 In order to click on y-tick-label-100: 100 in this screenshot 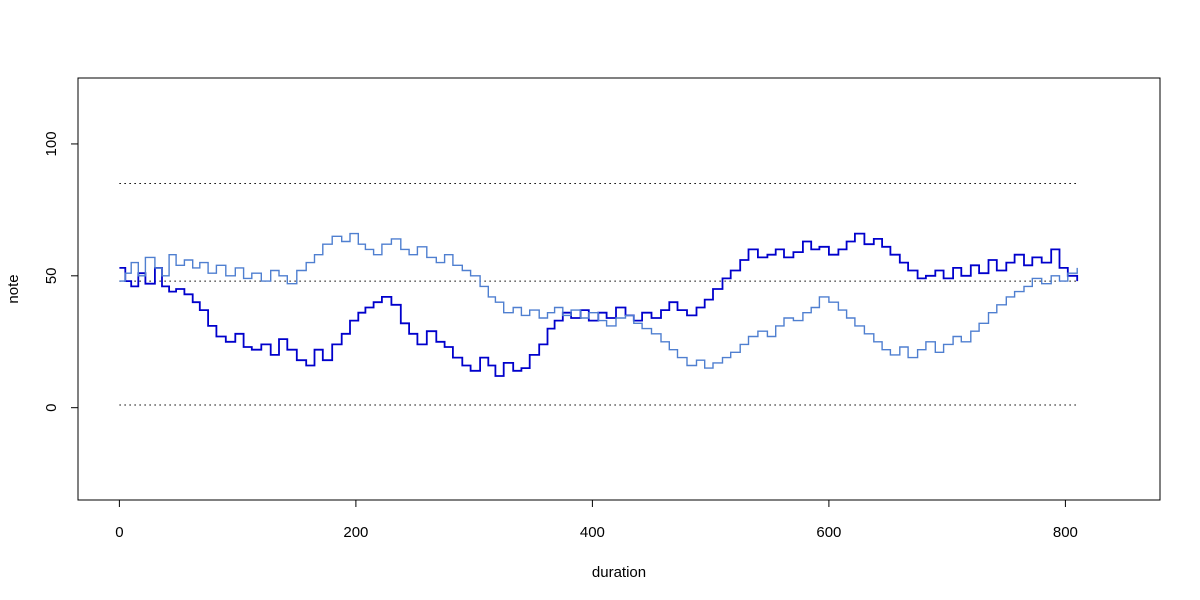, I will do `click(51, 143)`.